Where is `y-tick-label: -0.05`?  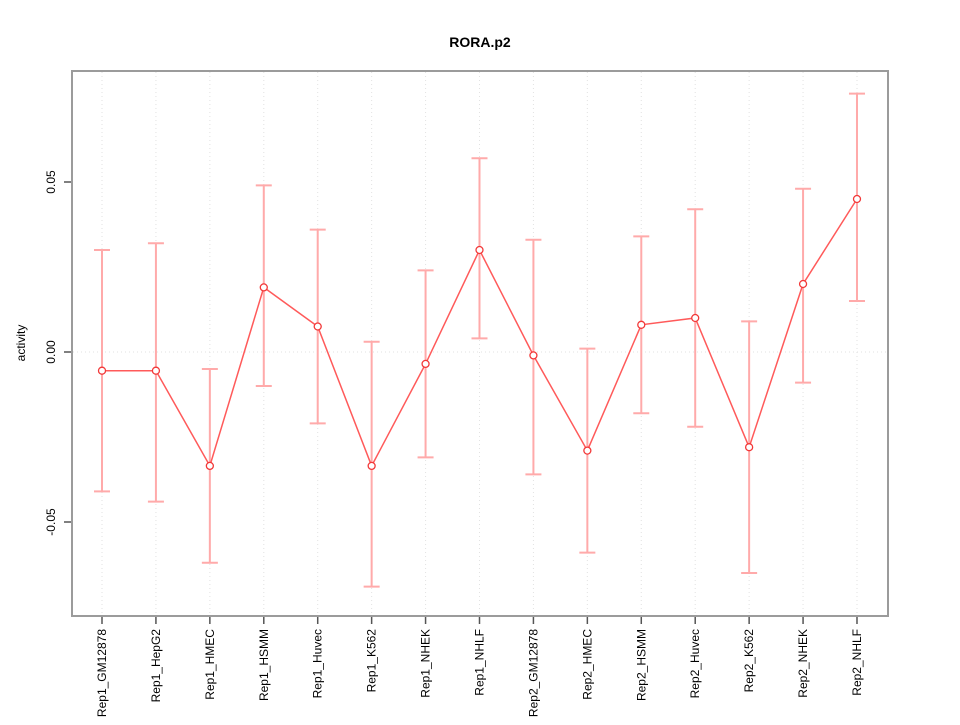 y-tick-label: -0.05 is located at coordinates (51, 522).